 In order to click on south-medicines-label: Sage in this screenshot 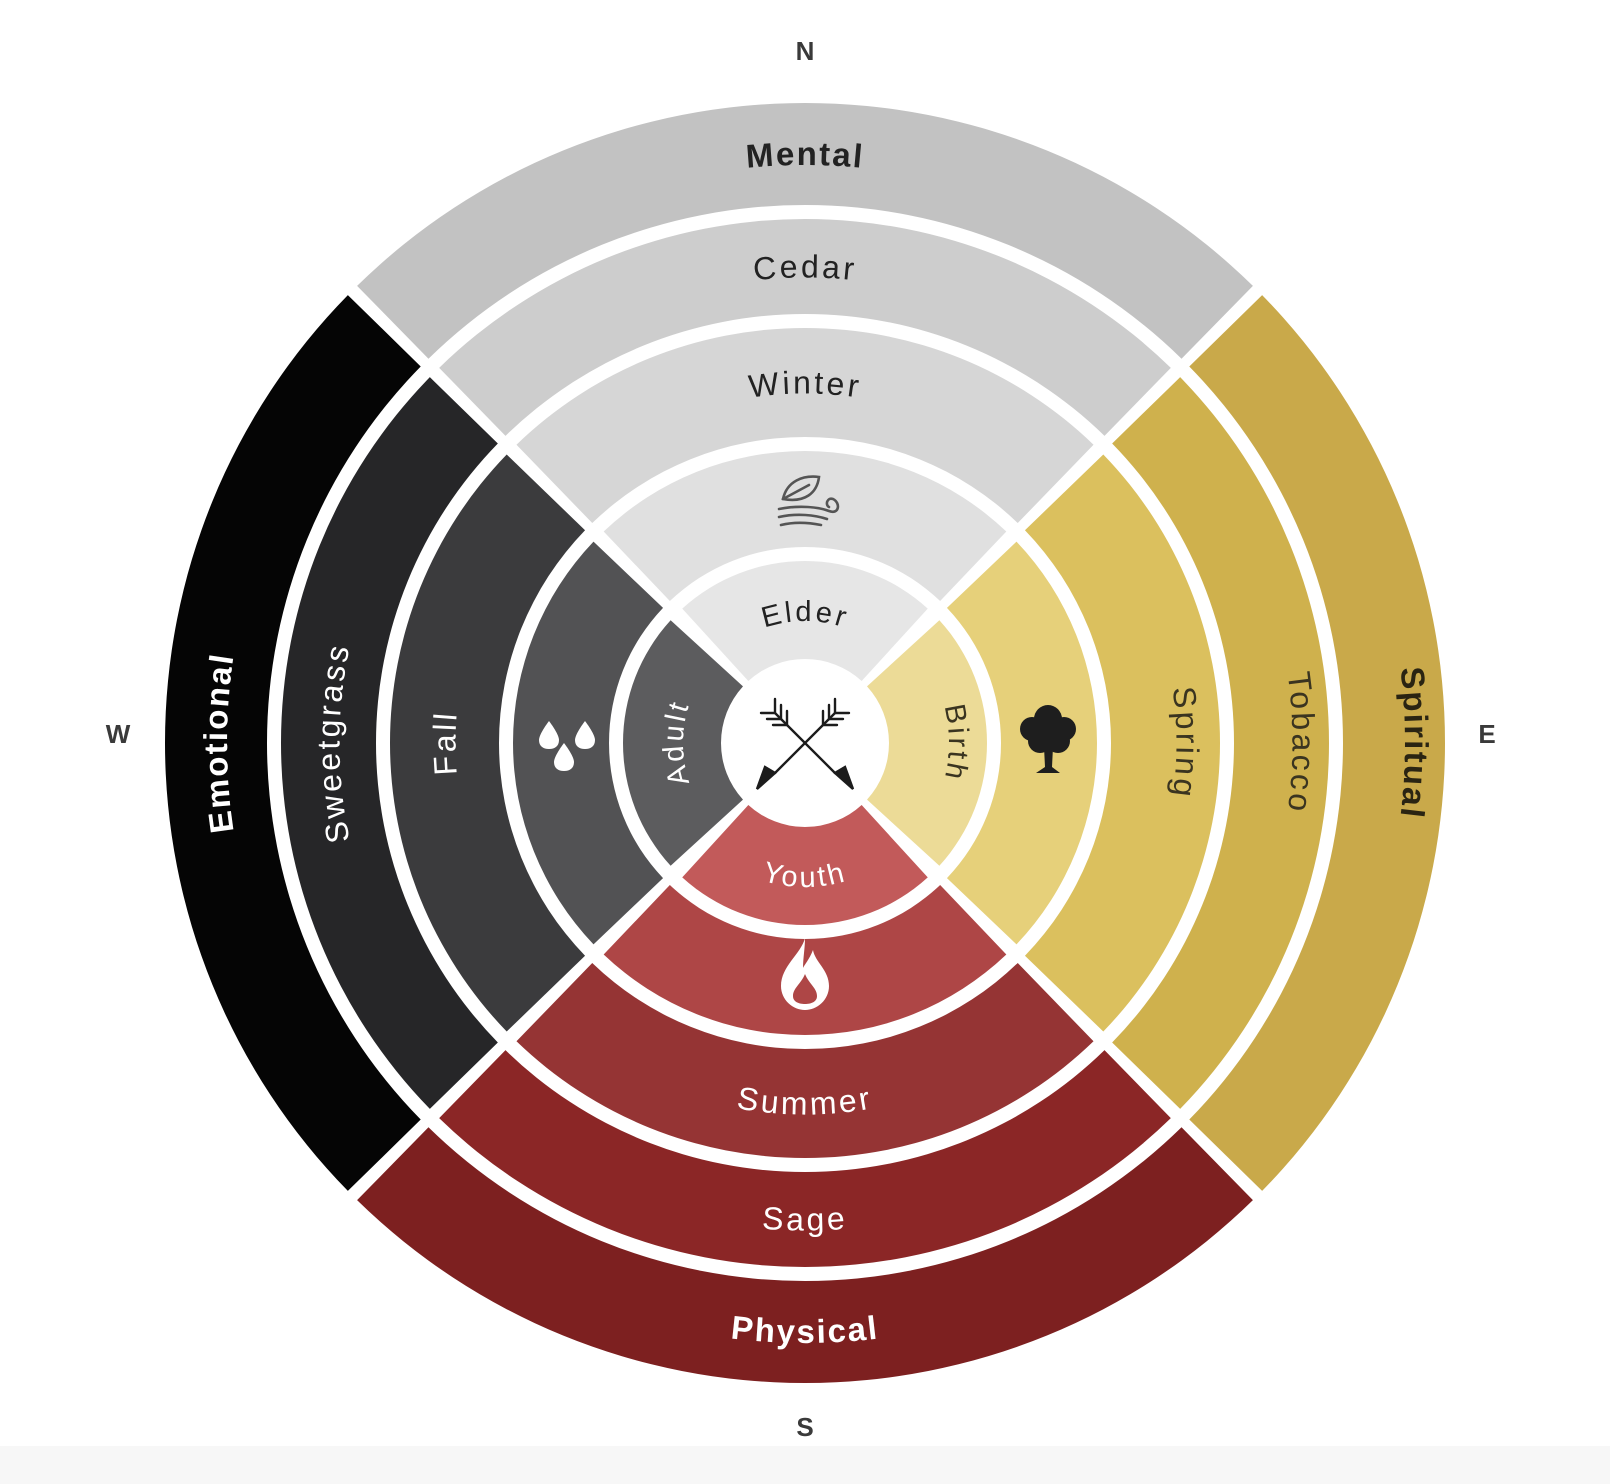, I will do `click(805, 1219)`.